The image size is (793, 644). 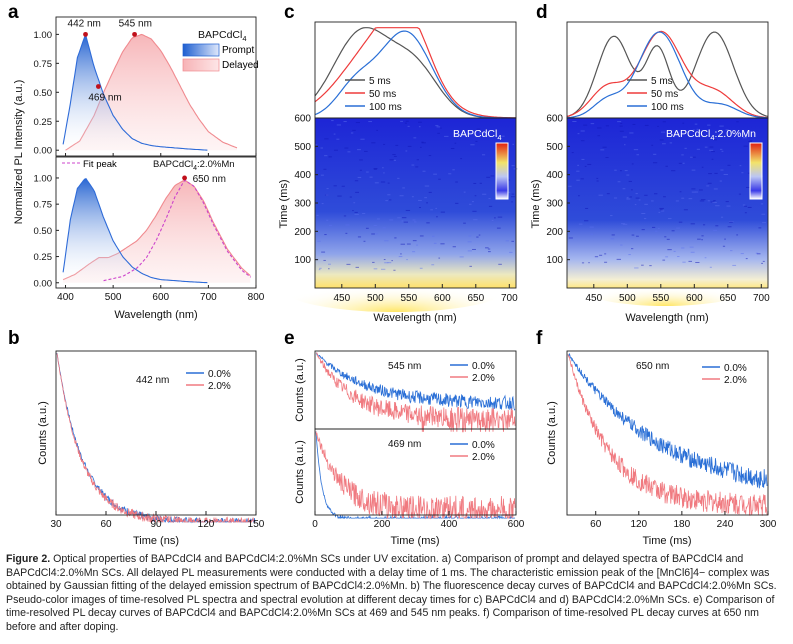 I want to click on x-tick-label: 300, so click(x=768, y=524).